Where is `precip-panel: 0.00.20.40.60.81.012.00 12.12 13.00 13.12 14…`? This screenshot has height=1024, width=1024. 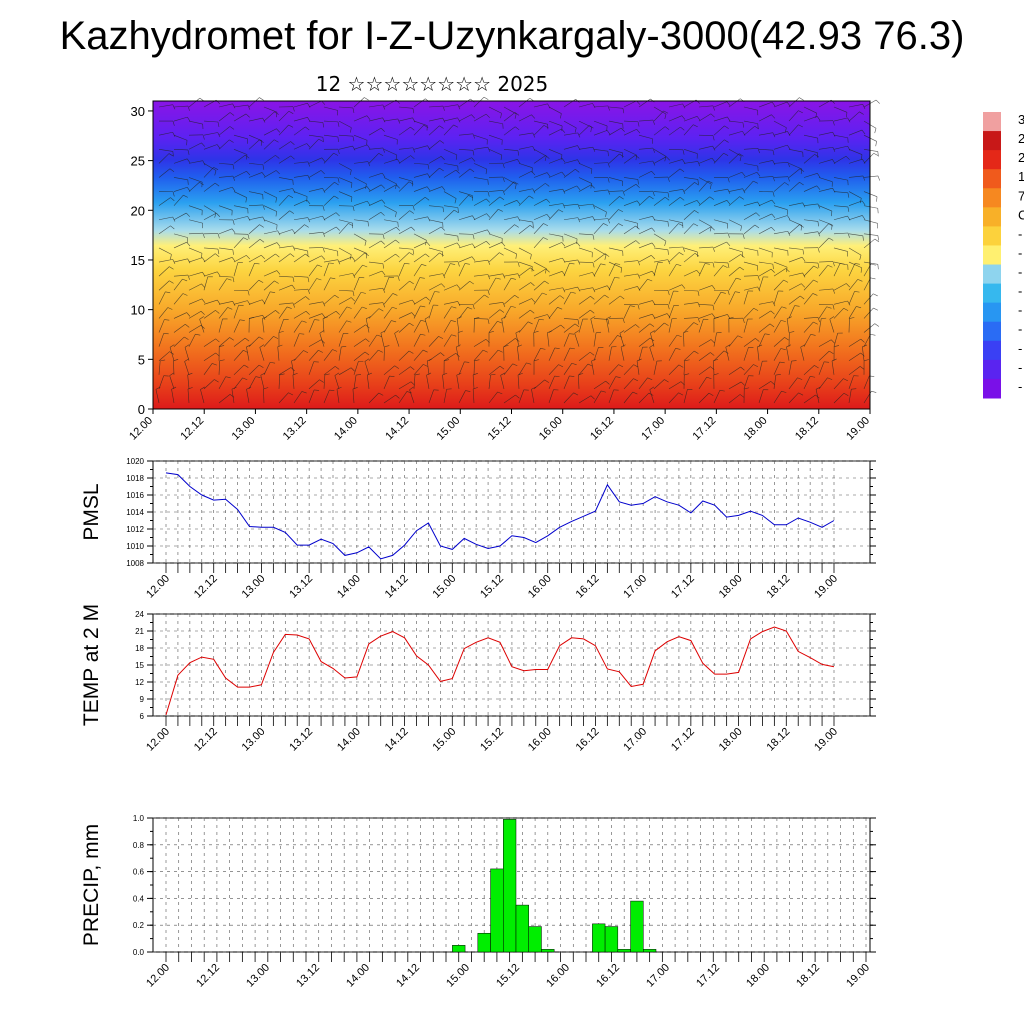 precip-panel: 0.00.20.40.60.81.012.00 12.12 13.00 13.12 14… is located at coordinates (478, 902).